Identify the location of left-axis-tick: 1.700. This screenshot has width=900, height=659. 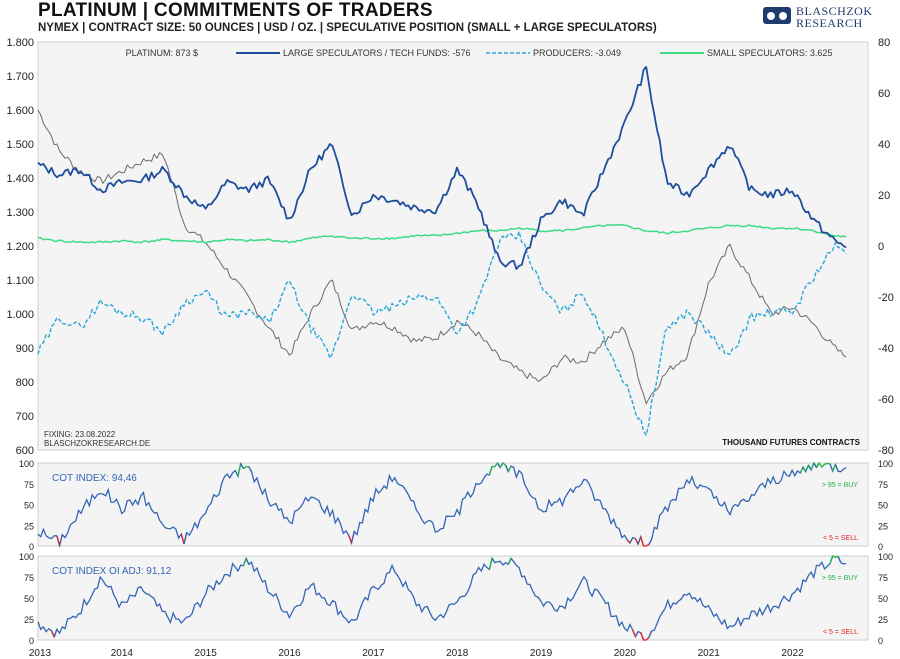
(20, 77).